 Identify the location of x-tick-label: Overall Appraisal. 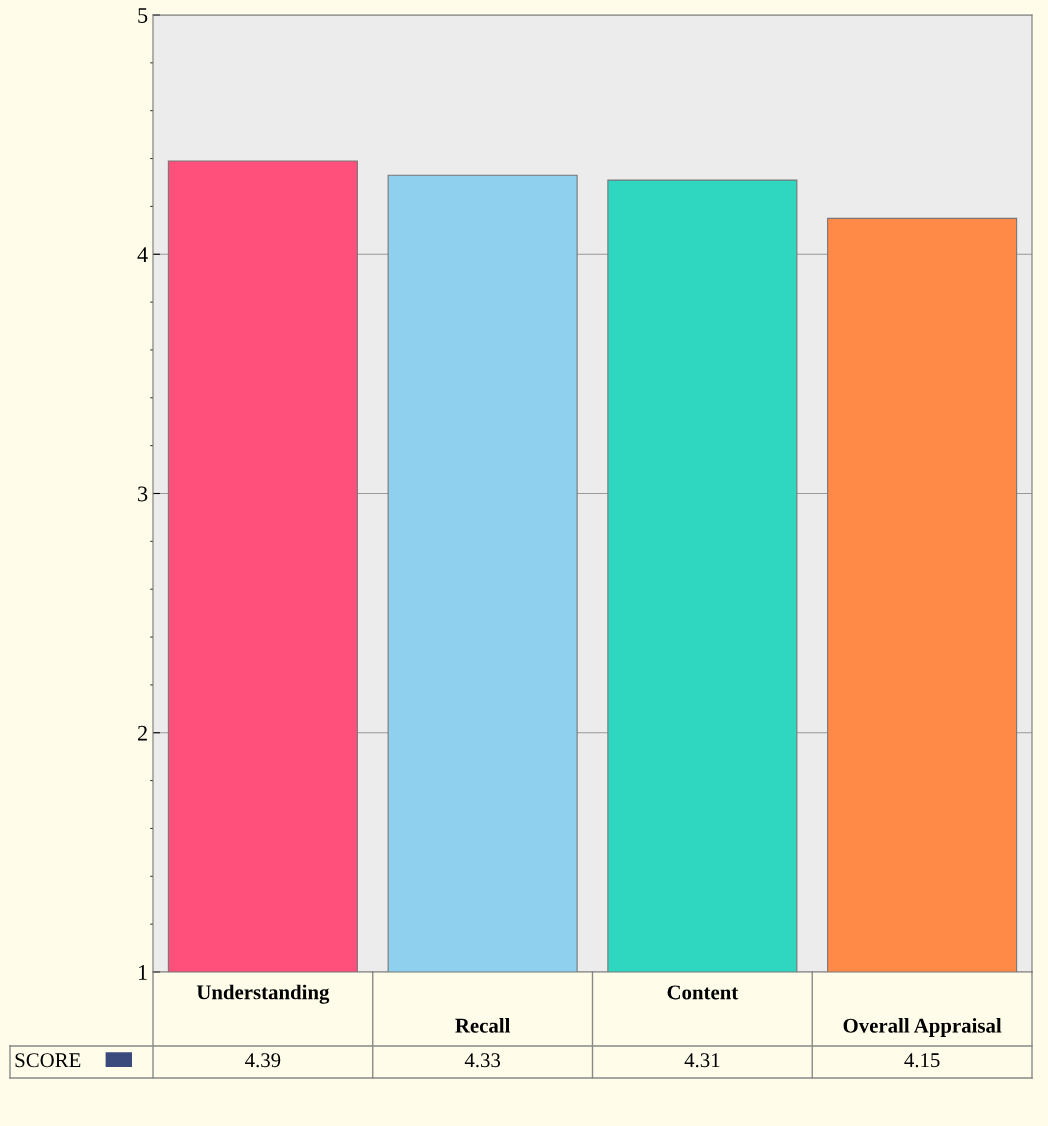
(922, 1027).